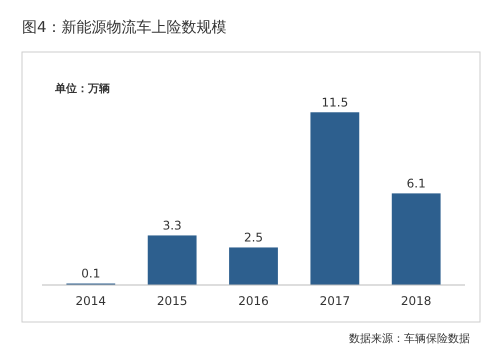  I want to click on data-label: 6.1, so click(416, 183).